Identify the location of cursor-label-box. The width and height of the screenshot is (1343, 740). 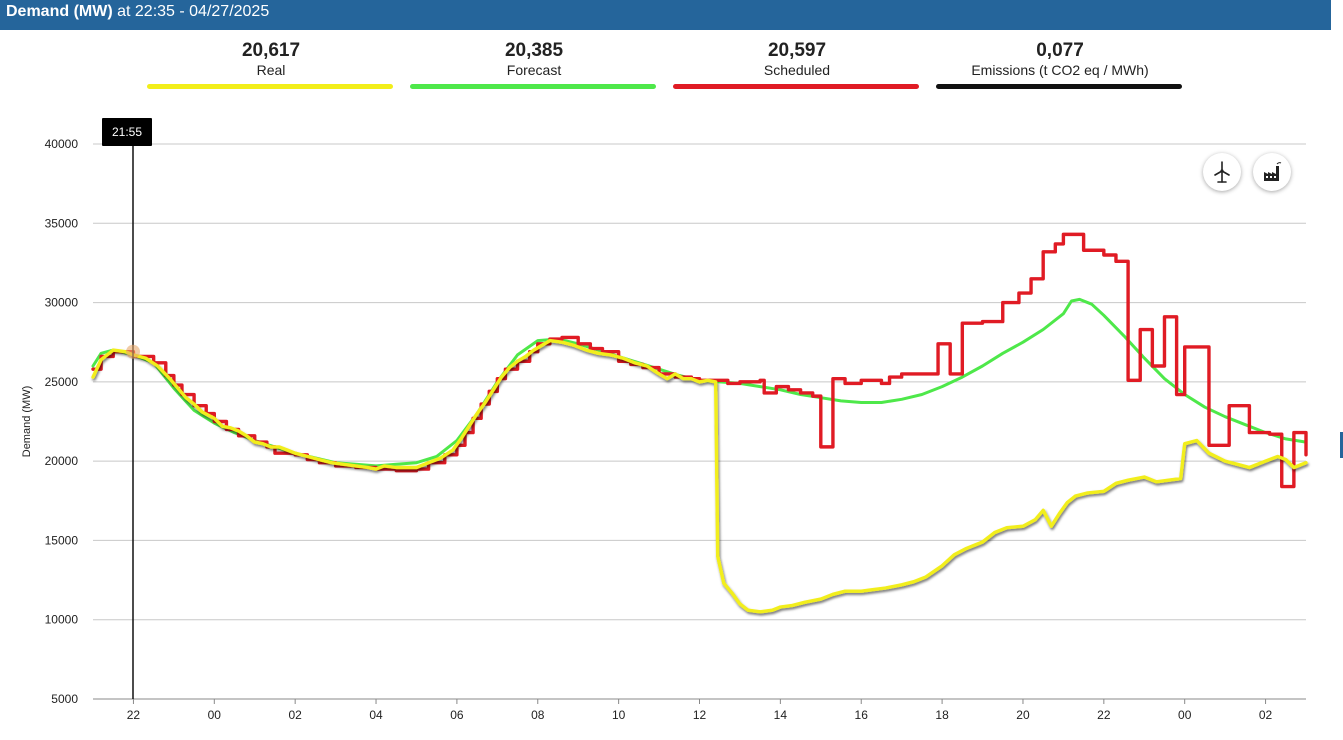
(127, 132).